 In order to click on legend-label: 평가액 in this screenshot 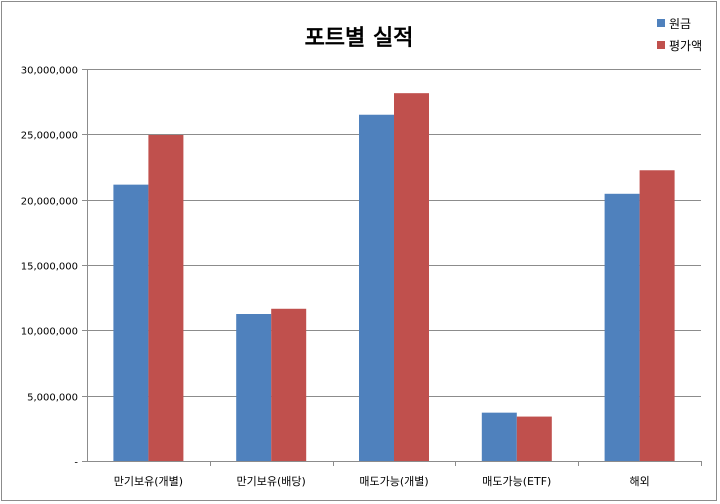, I will do `click(685, 46)`.